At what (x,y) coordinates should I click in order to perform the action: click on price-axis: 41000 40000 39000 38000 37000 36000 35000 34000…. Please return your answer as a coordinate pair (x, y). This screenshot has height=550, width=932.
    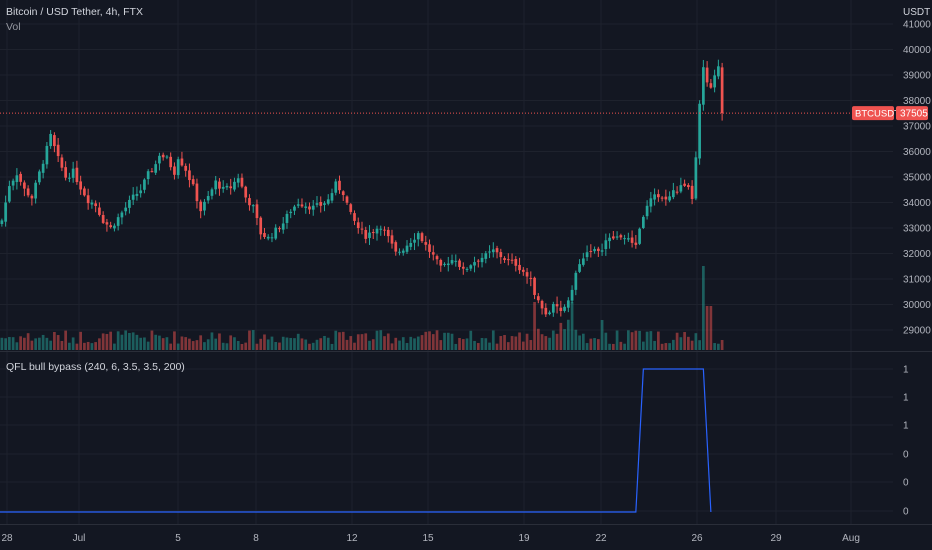
    Looking at the image, I should click on (917, 178).